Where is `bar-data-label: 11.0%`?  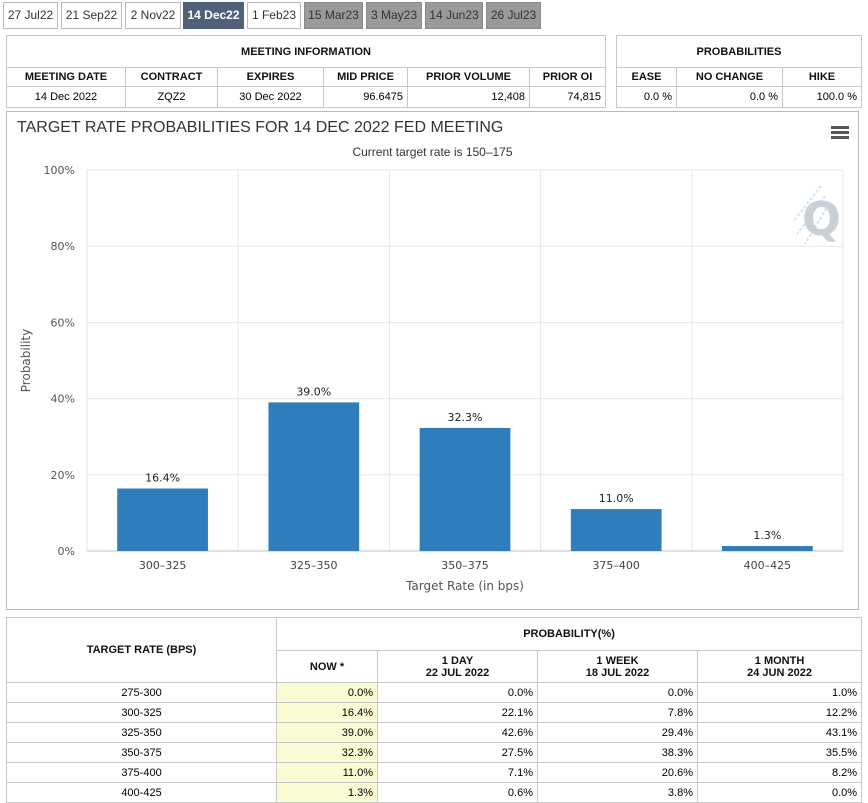 bar-data-label: 11.0% is located at coordinates (616, 498).